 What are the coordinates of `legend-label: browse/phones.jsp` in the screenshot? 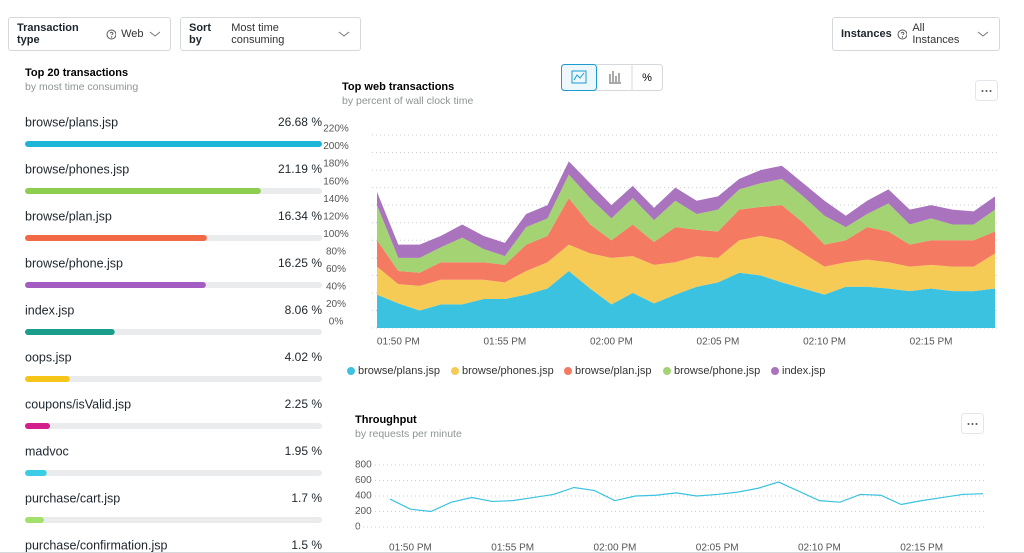 It's located at (508, 371).